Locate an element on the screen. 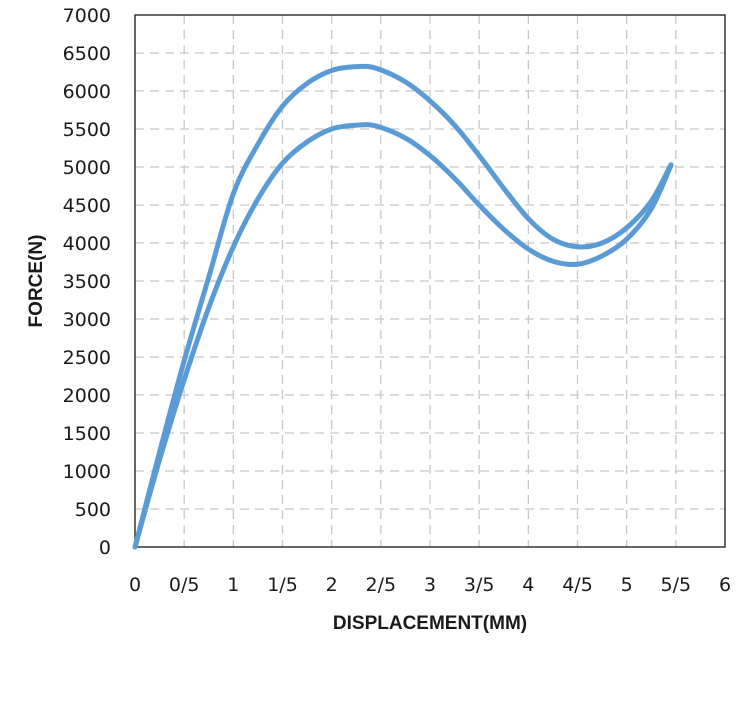 Image resolution: width=750 pixels, height=703 pixels. y-tick-label: 2000 is located at coordinates (87, 396).